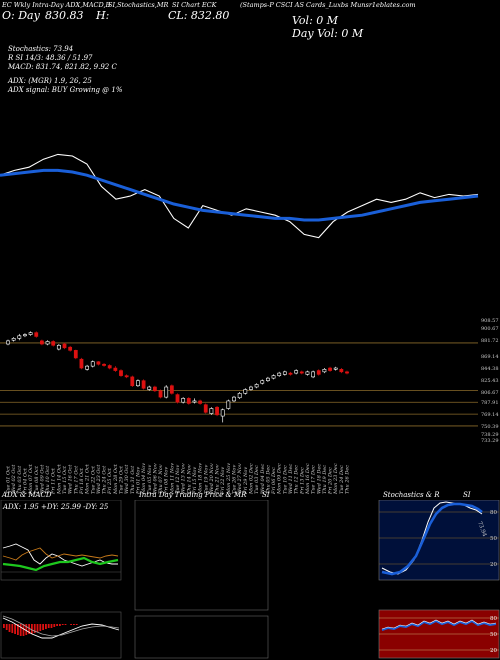 The image size is (500, 660). I want to click on chart-title-right: SI Chart ECK, so click(194, 5).